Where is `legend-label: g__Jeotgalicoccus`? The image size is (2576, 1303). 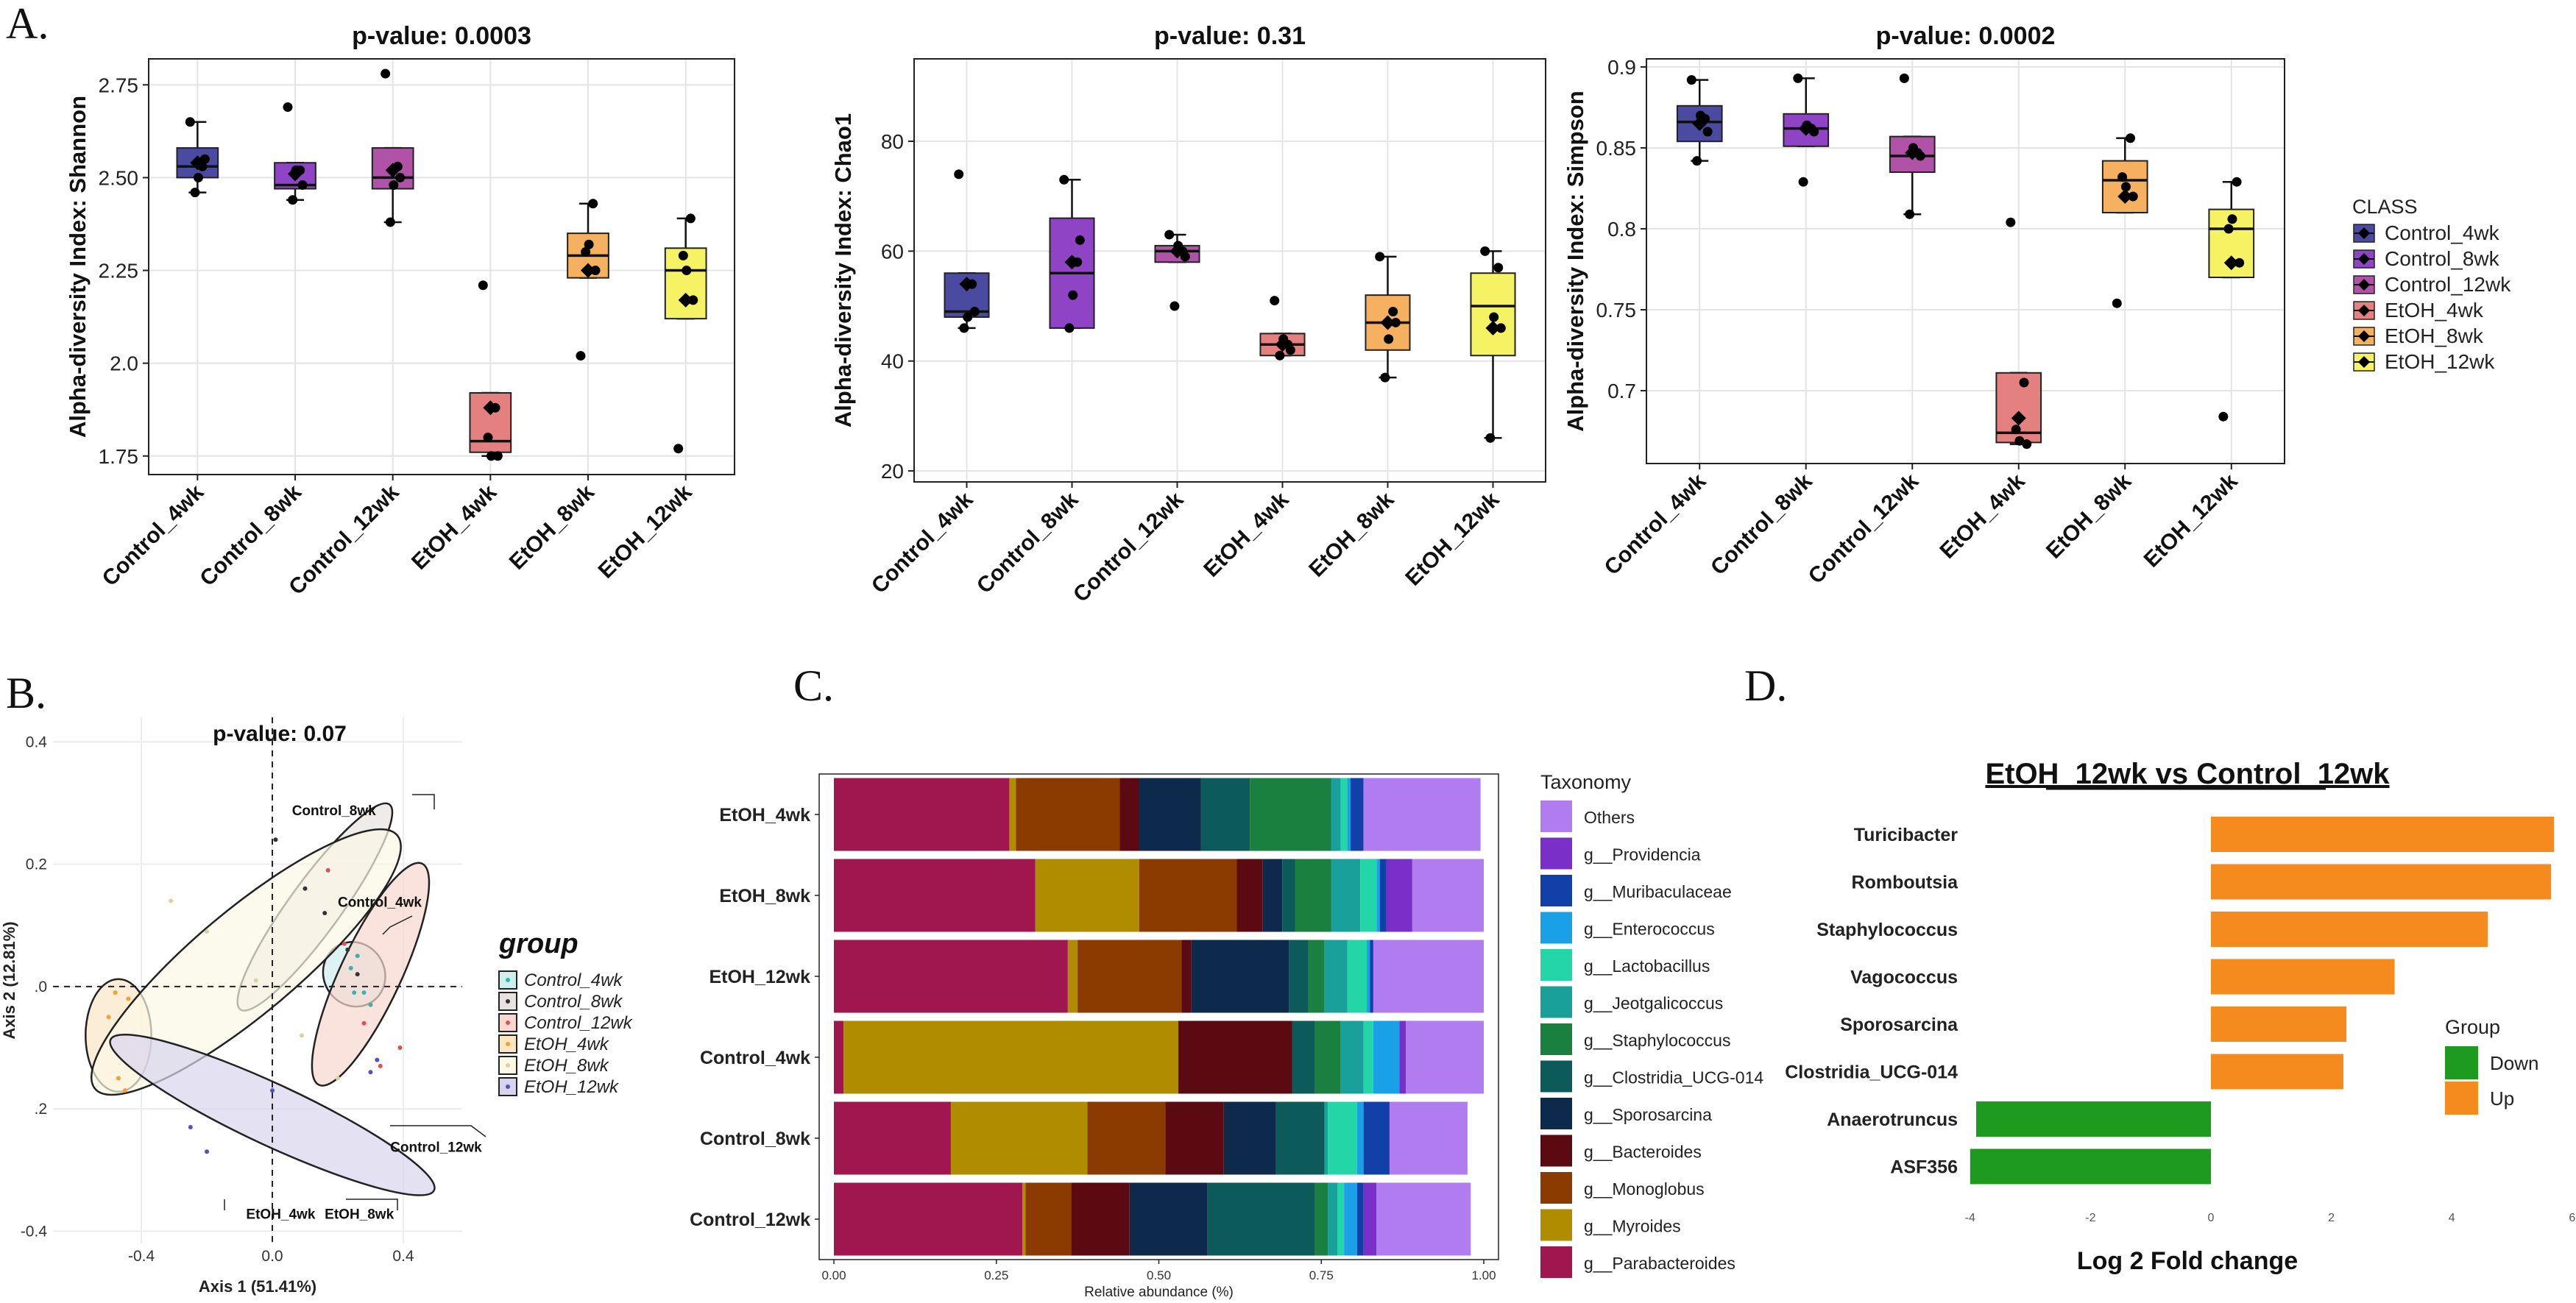 legend-label: g__Jeotgalicoccus is located at coordinates (1654, 1003).